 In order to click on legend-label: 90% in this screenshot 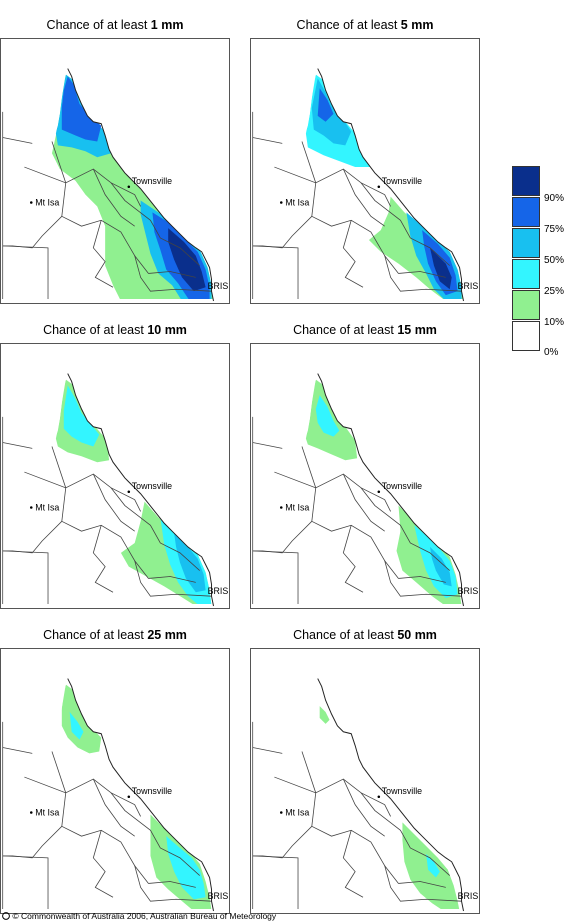, I will do `click(554, 198)`.